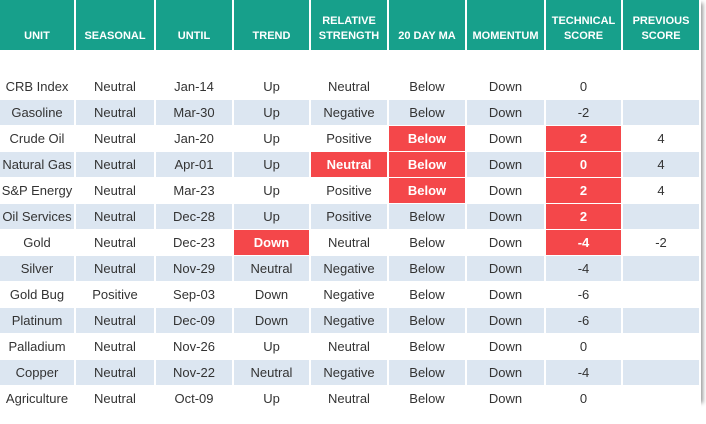  What do you see at coordinates (194, 268) in the screenshot?
I see `table-cell: Nov-29` at bounding box center [194, 268].